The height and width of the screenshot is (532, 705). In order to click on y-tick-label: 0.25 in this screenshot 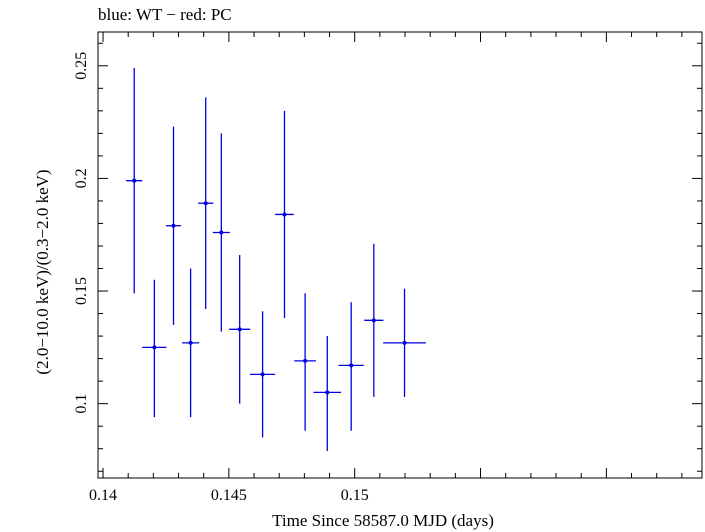, I will do `click(81, 66)`.